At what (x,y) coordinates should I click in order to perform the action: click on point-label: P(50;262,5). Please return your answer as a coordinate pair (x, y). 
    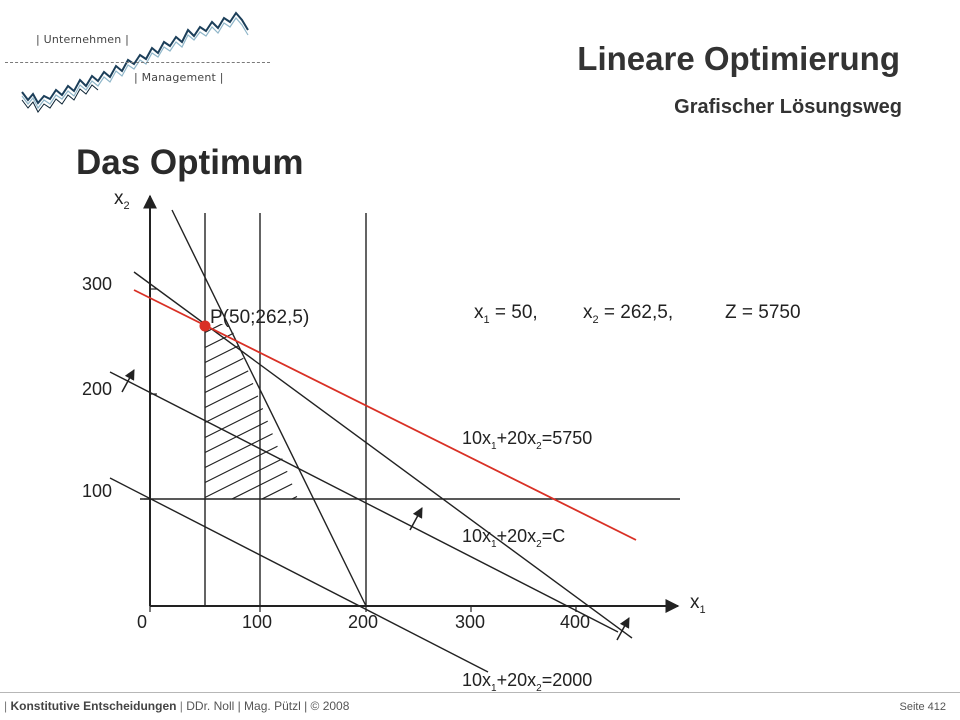
    Looking at the image, I should click on (259, 317).